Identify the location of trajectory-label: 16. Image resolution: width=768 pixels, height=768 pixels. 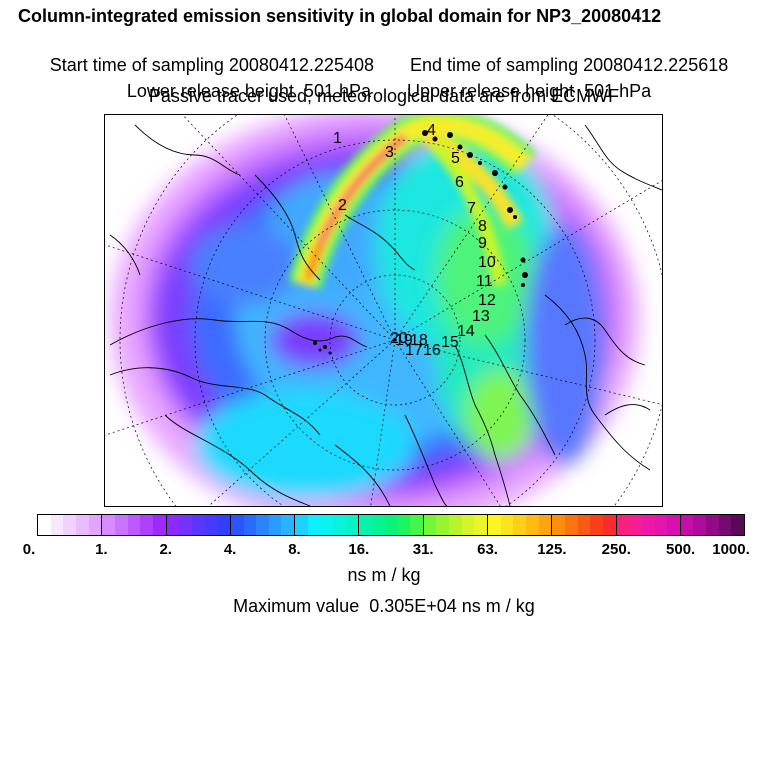
(432, 350).